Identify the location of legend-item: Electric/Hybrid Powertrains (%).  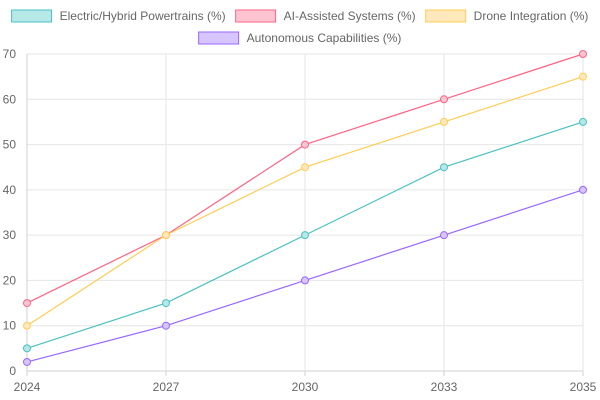
(118, 16).